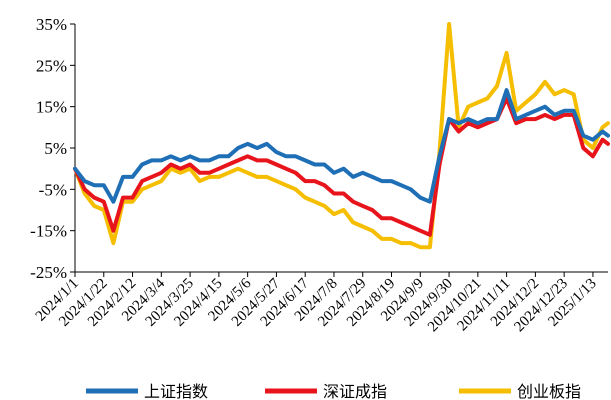 The width and height of the screenshot is (611, 400). I want to click on y-tick-label: 25%, so click(51, 65).